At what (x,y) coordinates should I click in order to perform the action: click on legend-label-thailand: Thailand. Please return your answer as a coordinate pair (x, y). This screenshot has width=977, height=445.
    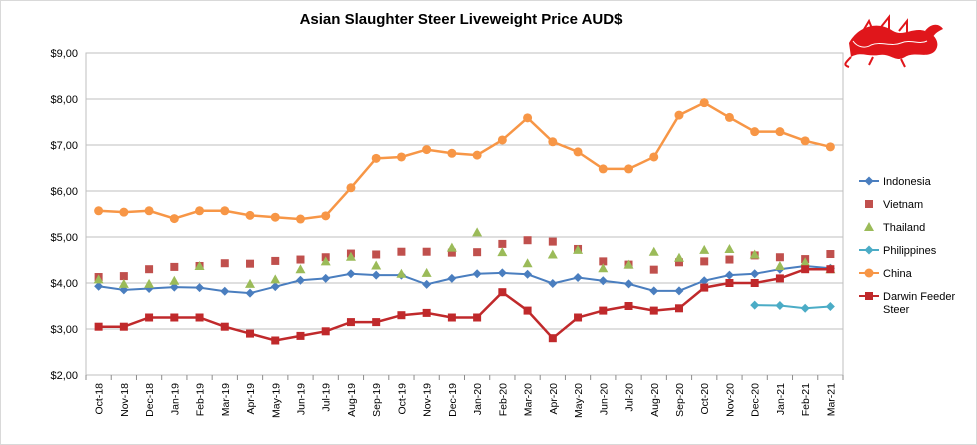
    Looking at the image, I should click on (904, 228).